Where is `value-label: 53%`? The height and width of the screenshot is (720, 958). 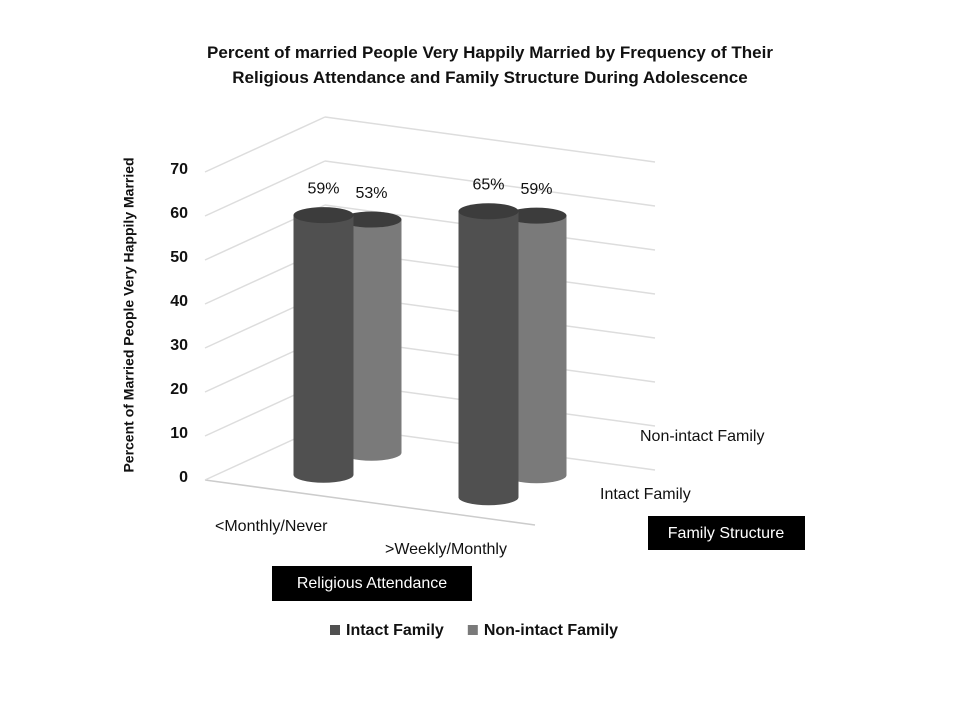
value-label: 53% is located at coordinates (371, 193).